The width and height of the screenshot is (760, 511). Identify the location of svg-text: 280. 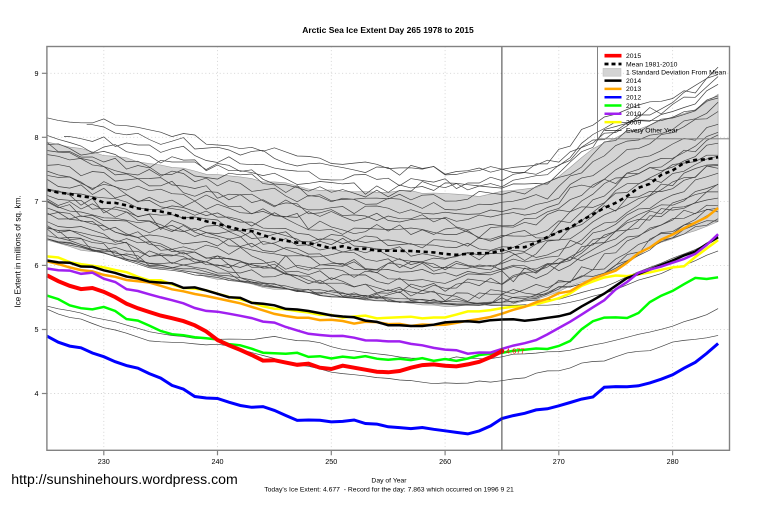
(673, 461).